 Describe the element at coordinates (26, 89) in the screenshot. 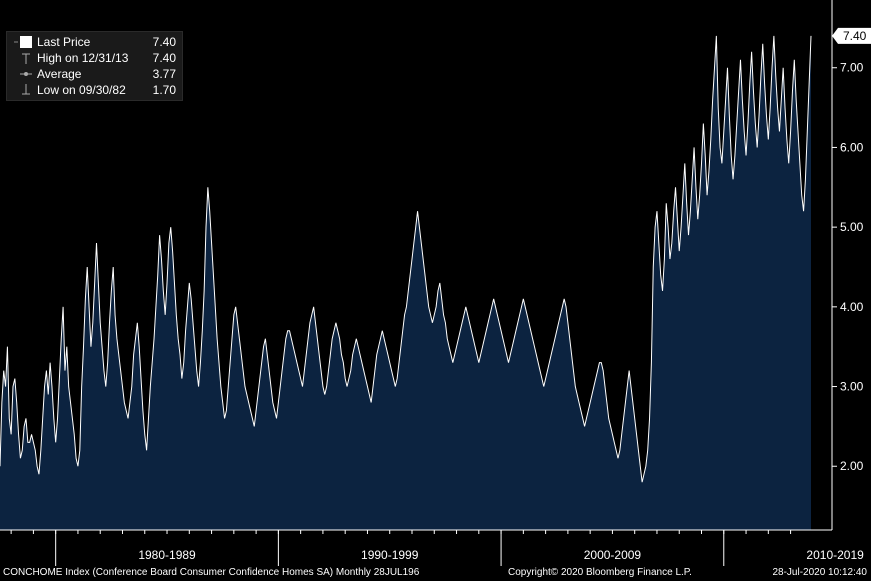

I see `low-marker-icon` at that location.